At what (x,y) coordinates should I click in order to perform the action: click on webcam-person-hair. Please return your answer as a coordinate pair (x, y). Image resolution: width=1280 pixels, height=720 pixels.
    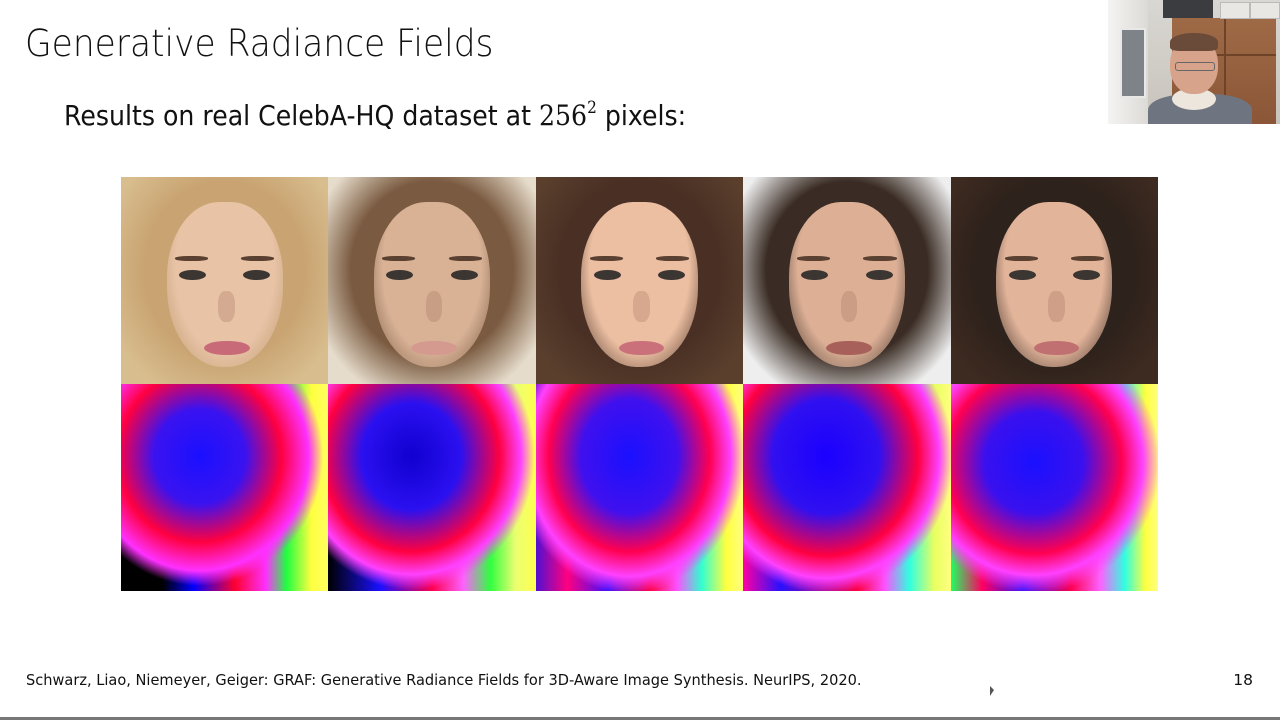
    Looking at the image, I should click on (1194, 42).